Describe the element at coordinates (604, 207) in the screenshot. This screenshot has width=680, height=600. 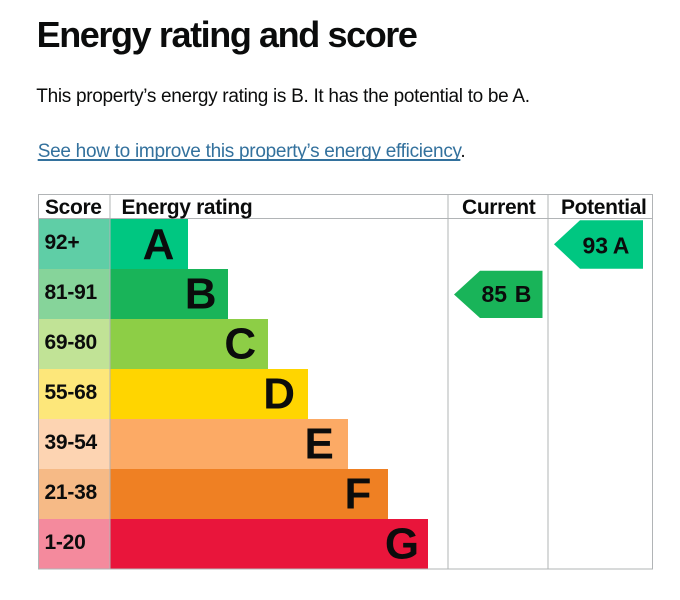
I see `svg-text: Potential` at that location.